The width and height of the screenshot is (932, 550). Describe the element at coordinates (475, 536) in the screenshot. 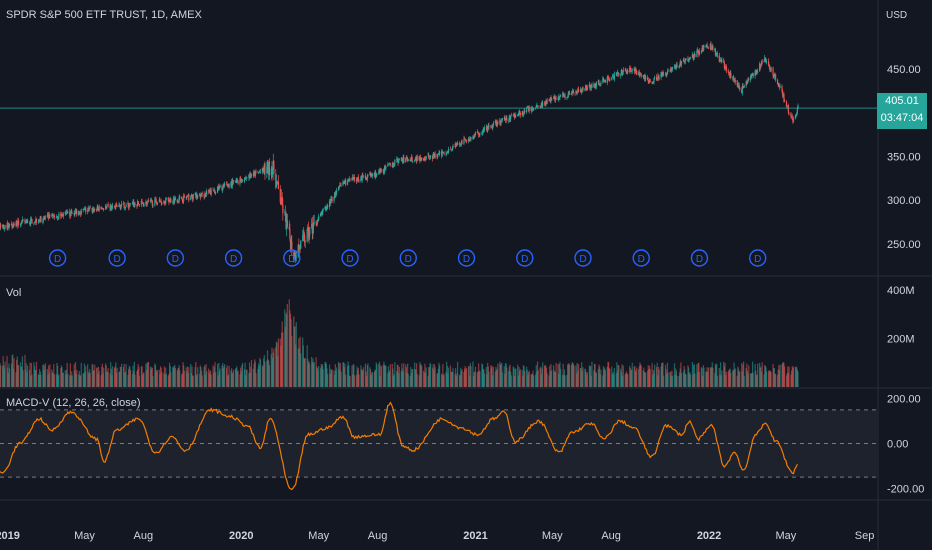

I see `x-tick-label: 2021` at that location.